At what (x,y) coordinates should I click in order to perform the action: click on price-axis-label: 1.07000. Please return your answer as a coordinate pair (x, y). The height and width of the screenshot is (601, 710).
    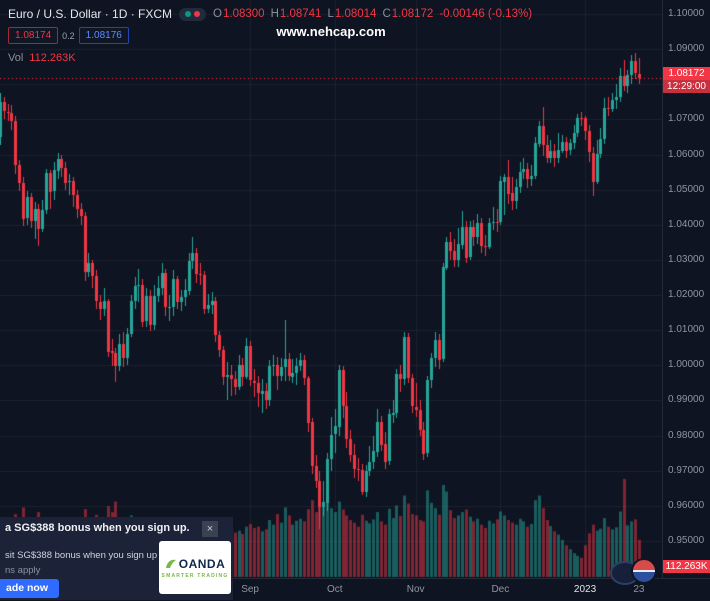
    Looking at the image, I should click on (686, 119).